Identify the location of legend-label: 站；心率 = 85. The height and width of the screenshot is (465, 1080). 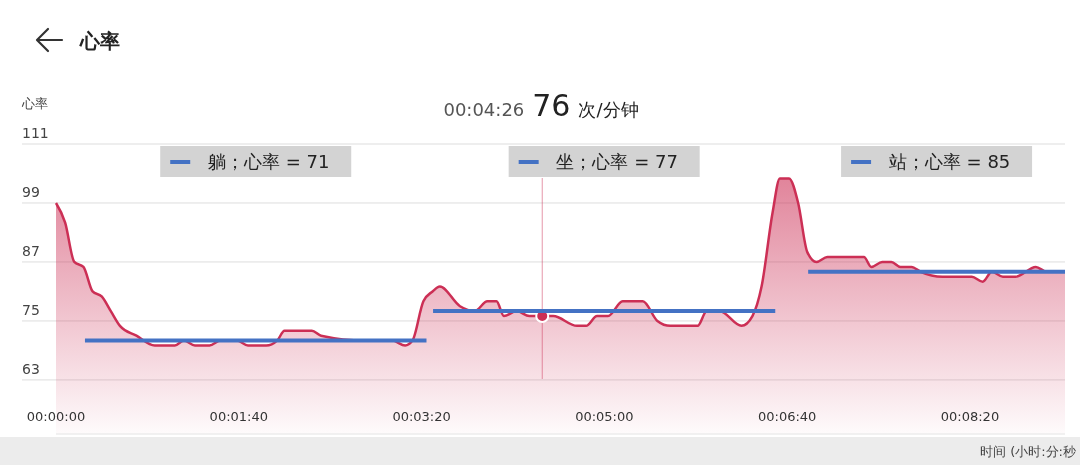
(949, 161).